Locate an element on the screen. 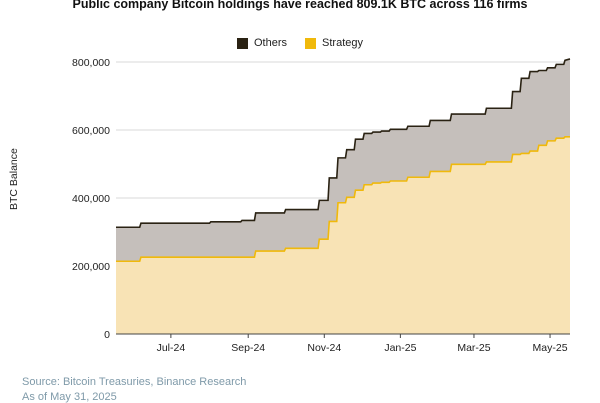 This screenshot has height=403, width=600. x-tick-label: Nov-24 is located at coordinates (324, 348).